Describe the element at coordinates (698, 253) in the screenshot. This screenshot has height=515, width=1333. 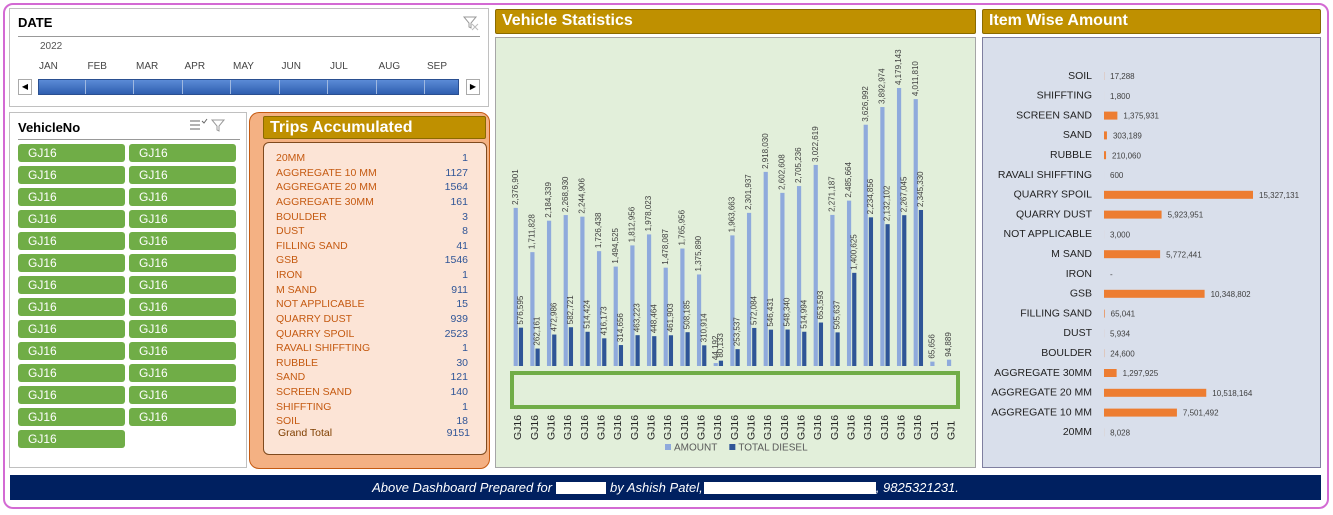
I see `data-label: 1,375,890` at that location.